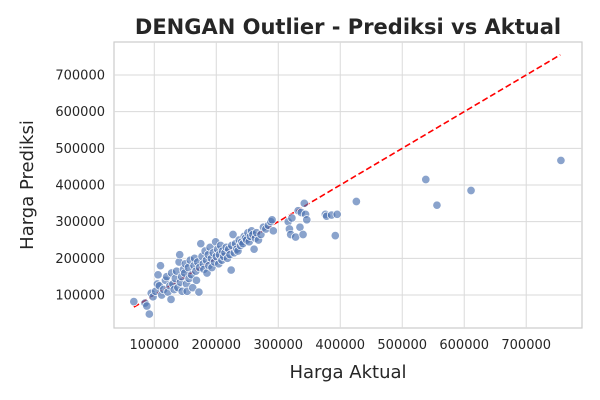 The height and width of the screenshot is (400, 600). What do you see at coordinates (80, 112) in the screenshot?
I see `y-tick-label: 600000` at bounding box center [80, 112].